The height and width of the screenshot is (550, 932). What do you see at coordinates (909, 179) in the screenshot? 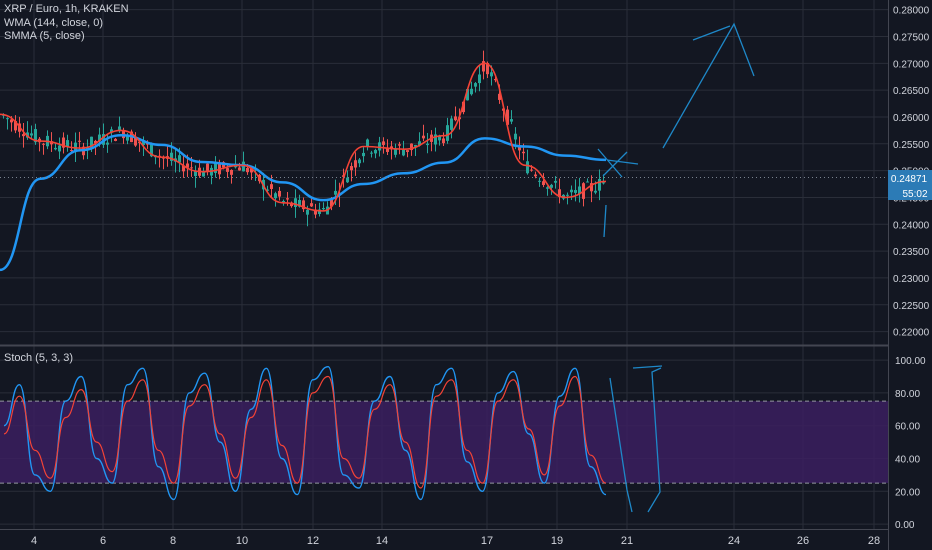
I see `price-badge: 0.24871` at bounding box center [909, 179].